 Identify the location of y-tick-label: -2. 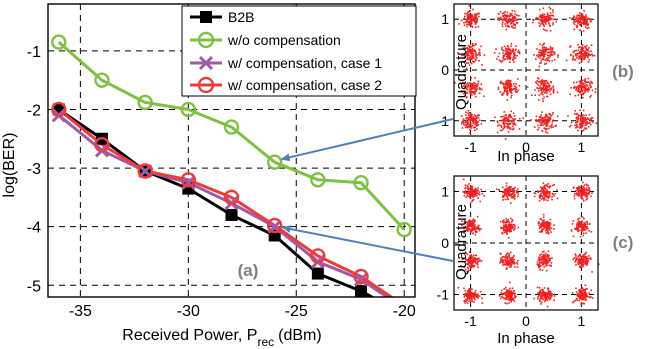
(34, 110).